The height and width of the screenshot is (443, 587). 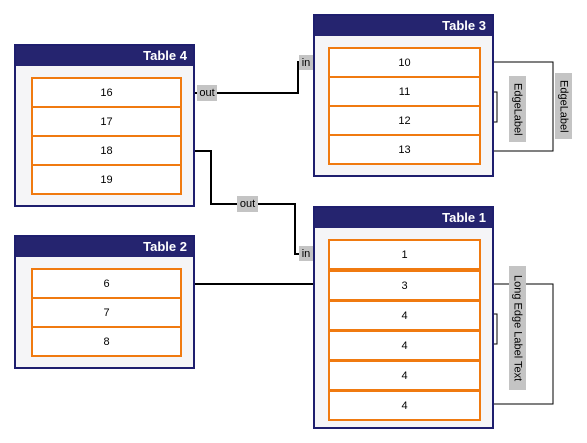 I want to click on table-1-row: 3, so click(x=404, y=285).